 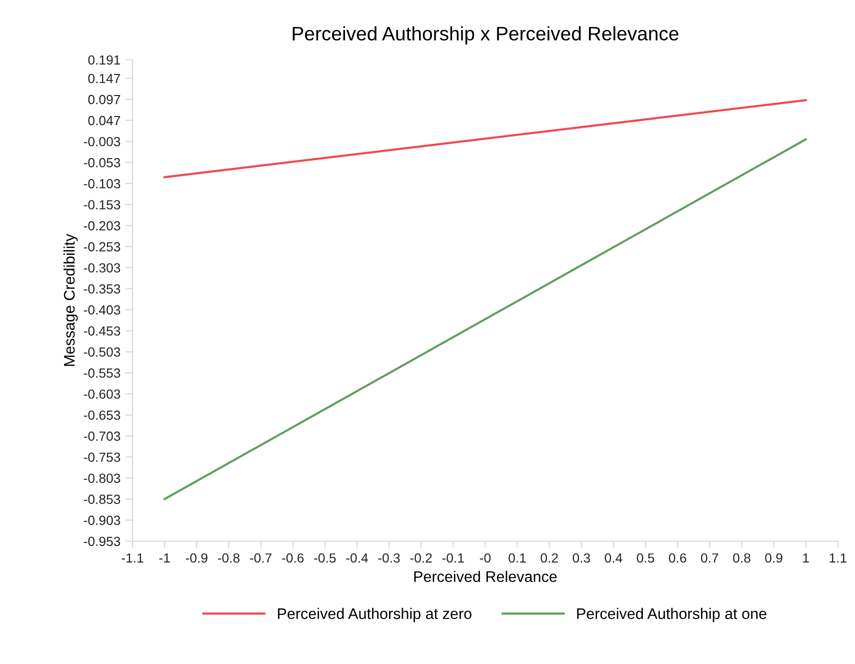 I want to click on x-tick-label: 0.5, so click(x=645, y=558).